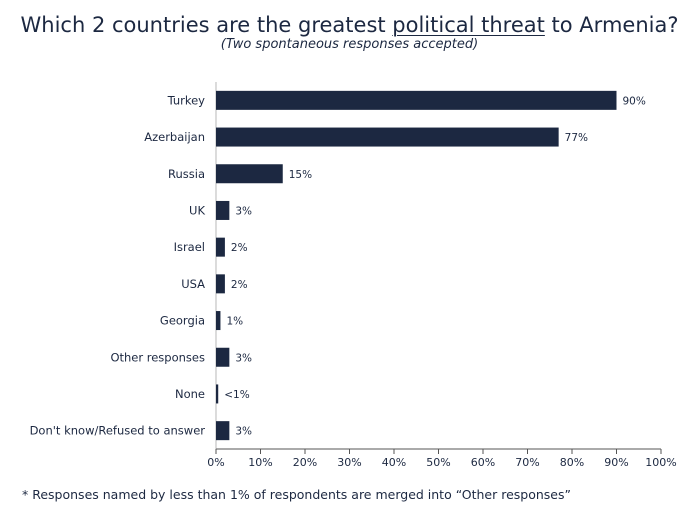  What do you see at coordinates (438, 462) in the screenshot?
I see `x-tick-label: 50%` at bounding box center [438, 462].